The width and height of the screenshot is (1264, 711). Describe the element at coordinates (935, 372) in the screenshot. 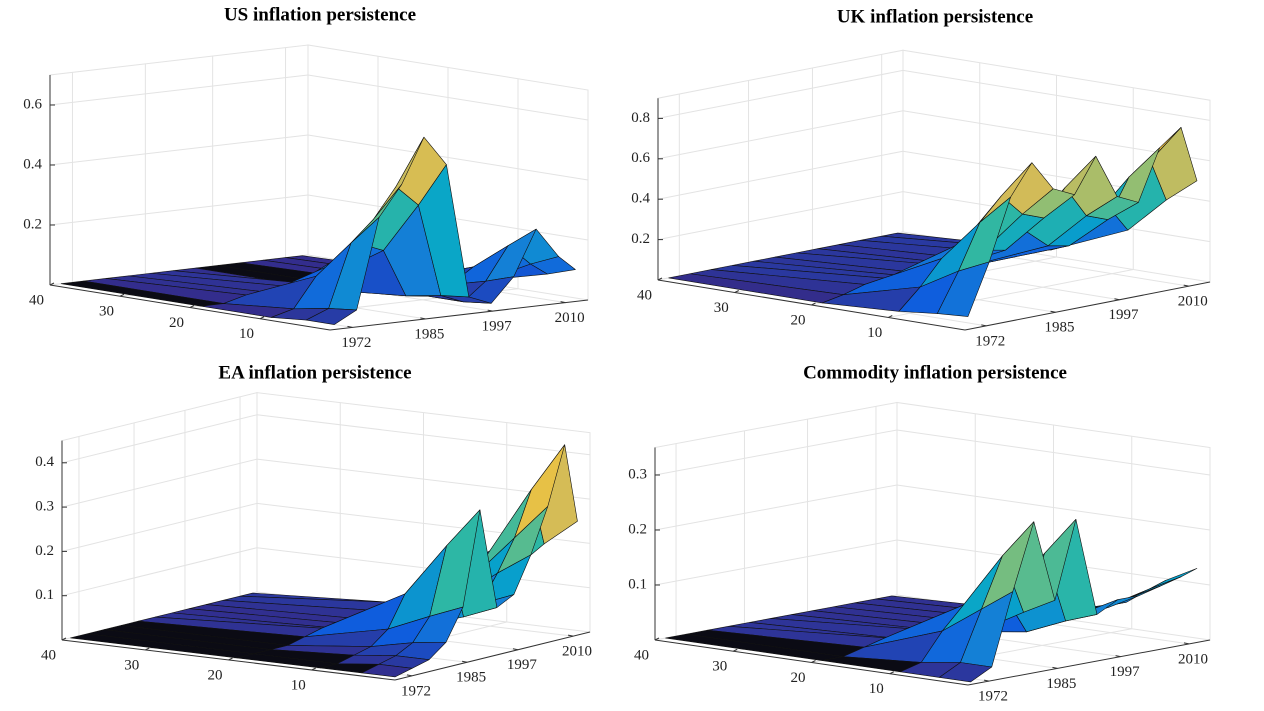

I see `chart-title: Commodity inflation persistence` at that location.